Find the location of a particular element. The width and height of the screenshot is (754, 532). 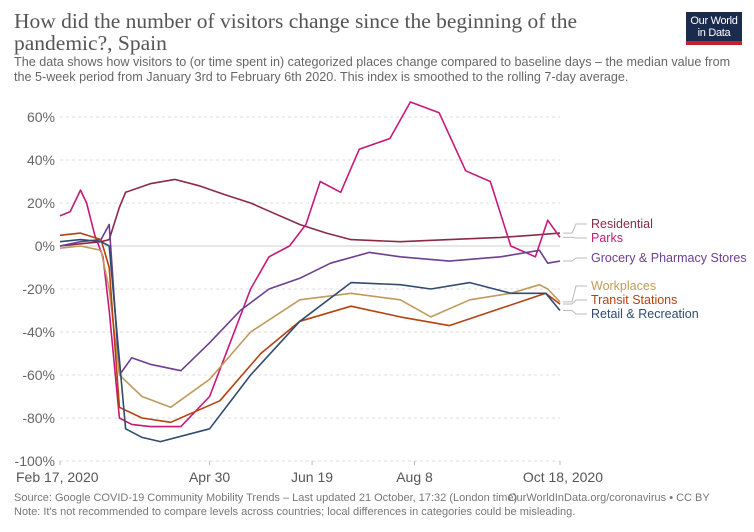

y-tick-label: 60% is located at coordinates (41, 117).